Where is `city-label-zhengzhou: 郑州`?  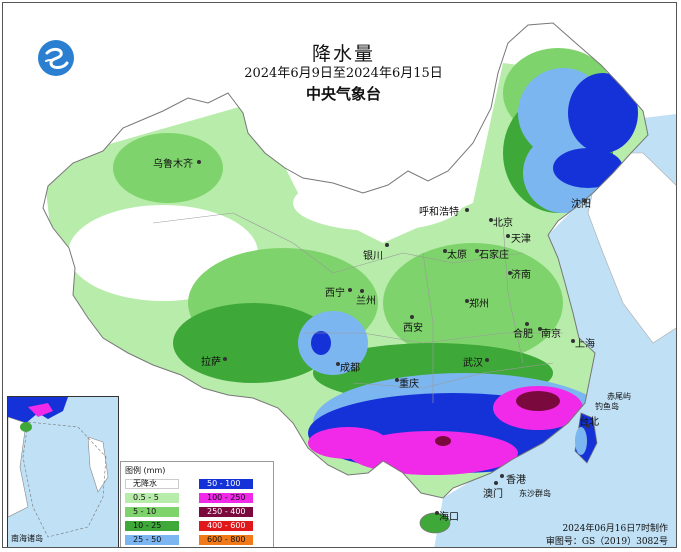
city-label-zhengzhou: 郑州 is located at coordinates (479, 304).